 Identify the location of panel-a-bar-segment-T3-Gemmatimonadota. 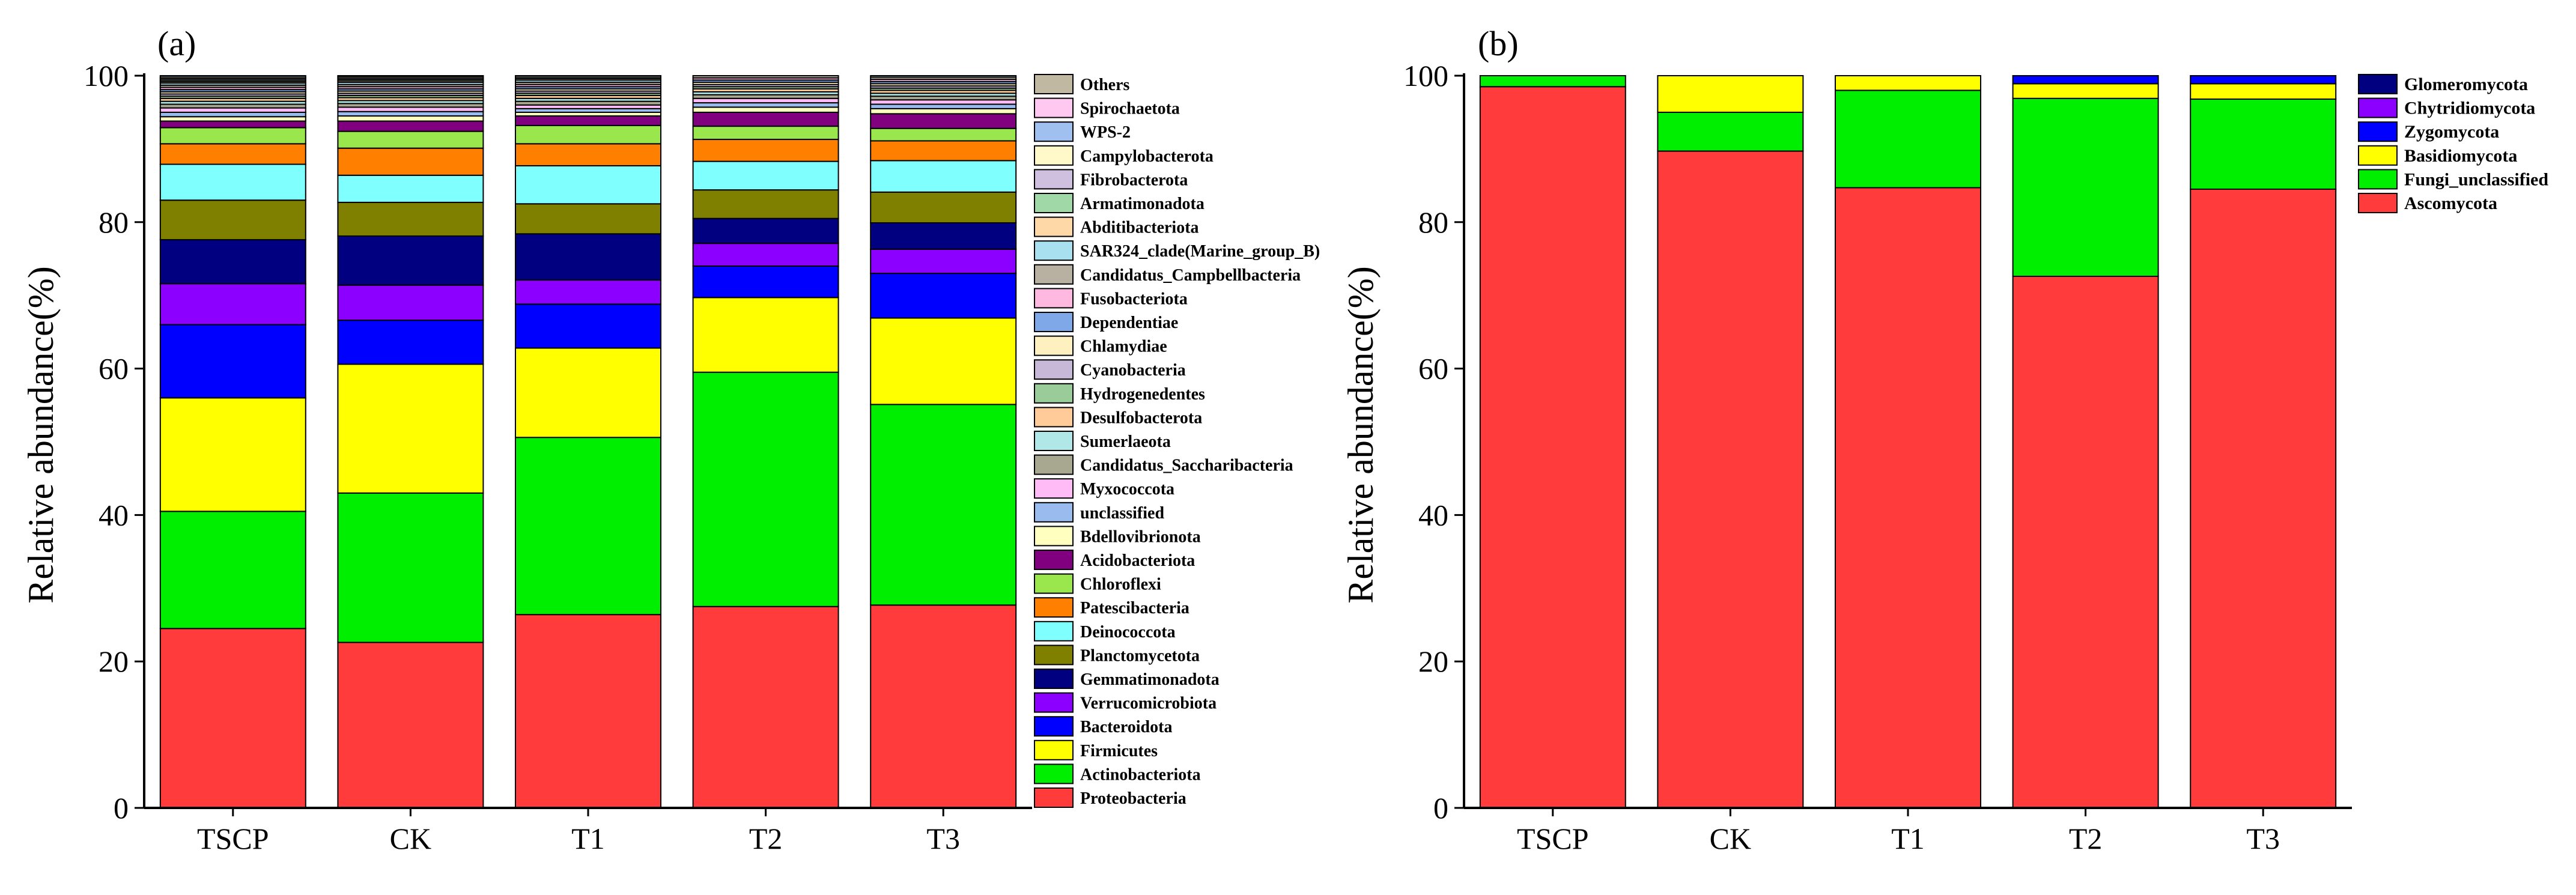
(943, 236).